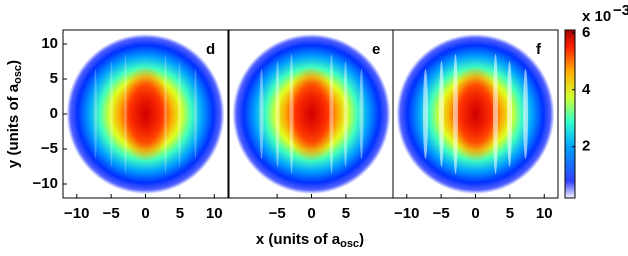 Image resolution: width=628 pixels, height=256 pixels. I want to click on panel-label: d, so click(210, 49).